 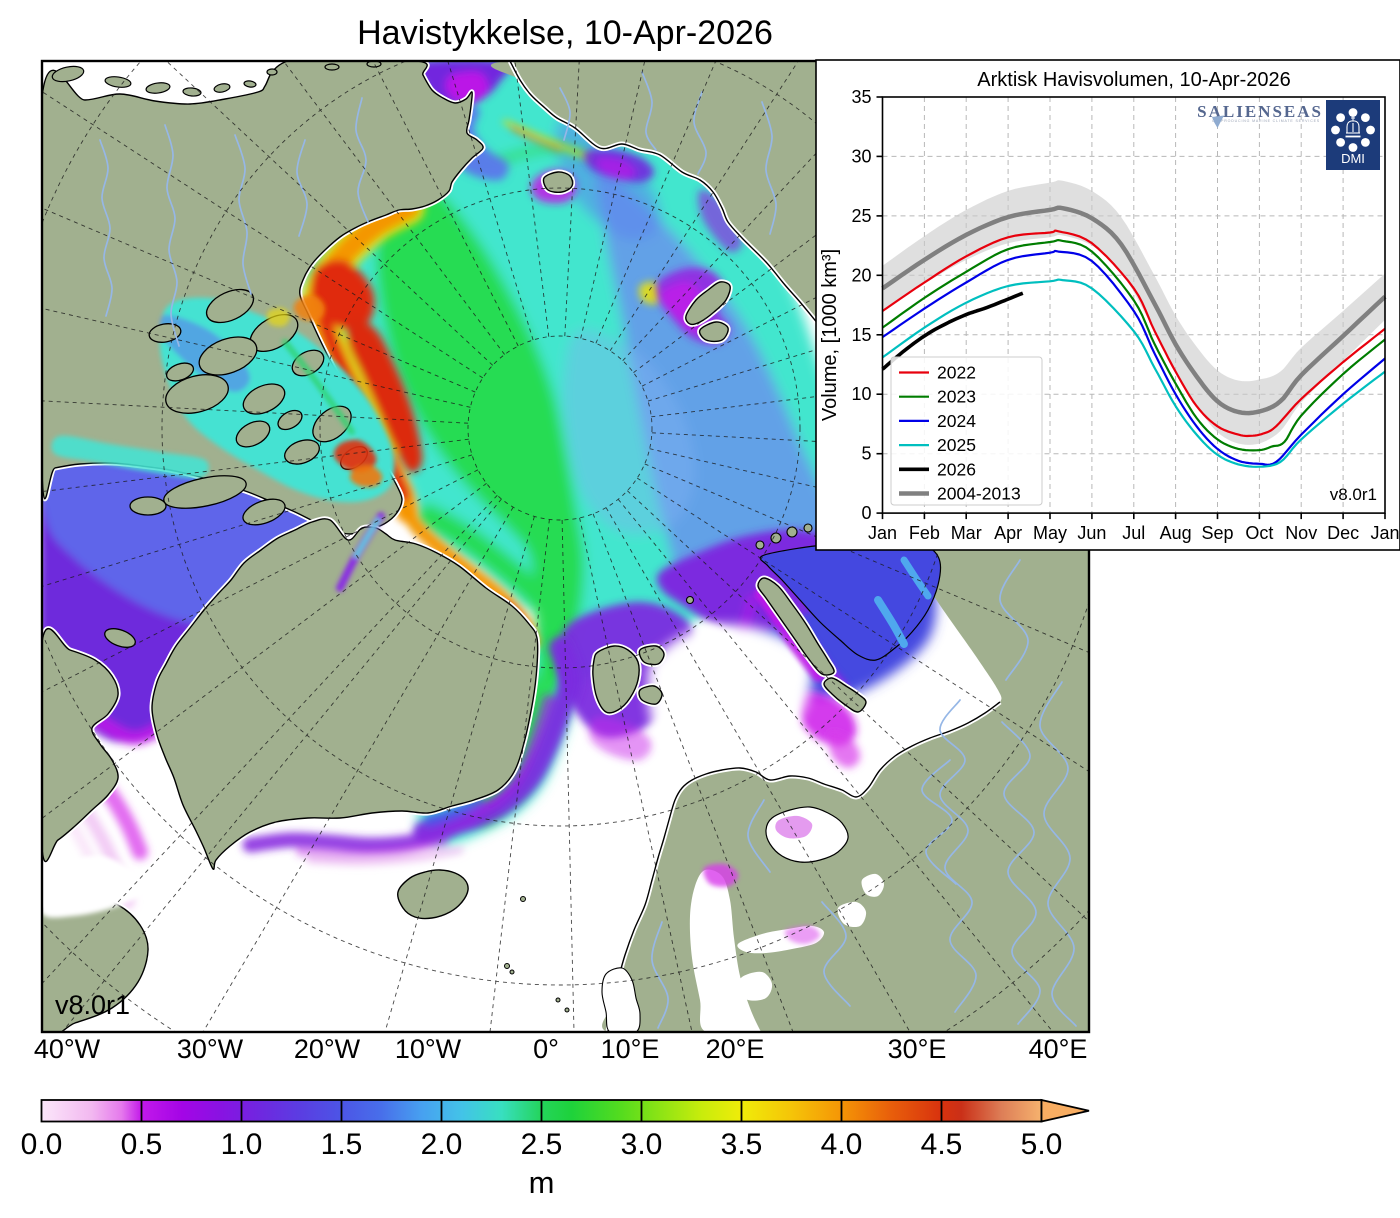 I want to click on svg-text: Oct, so click(x=1259, y=533).